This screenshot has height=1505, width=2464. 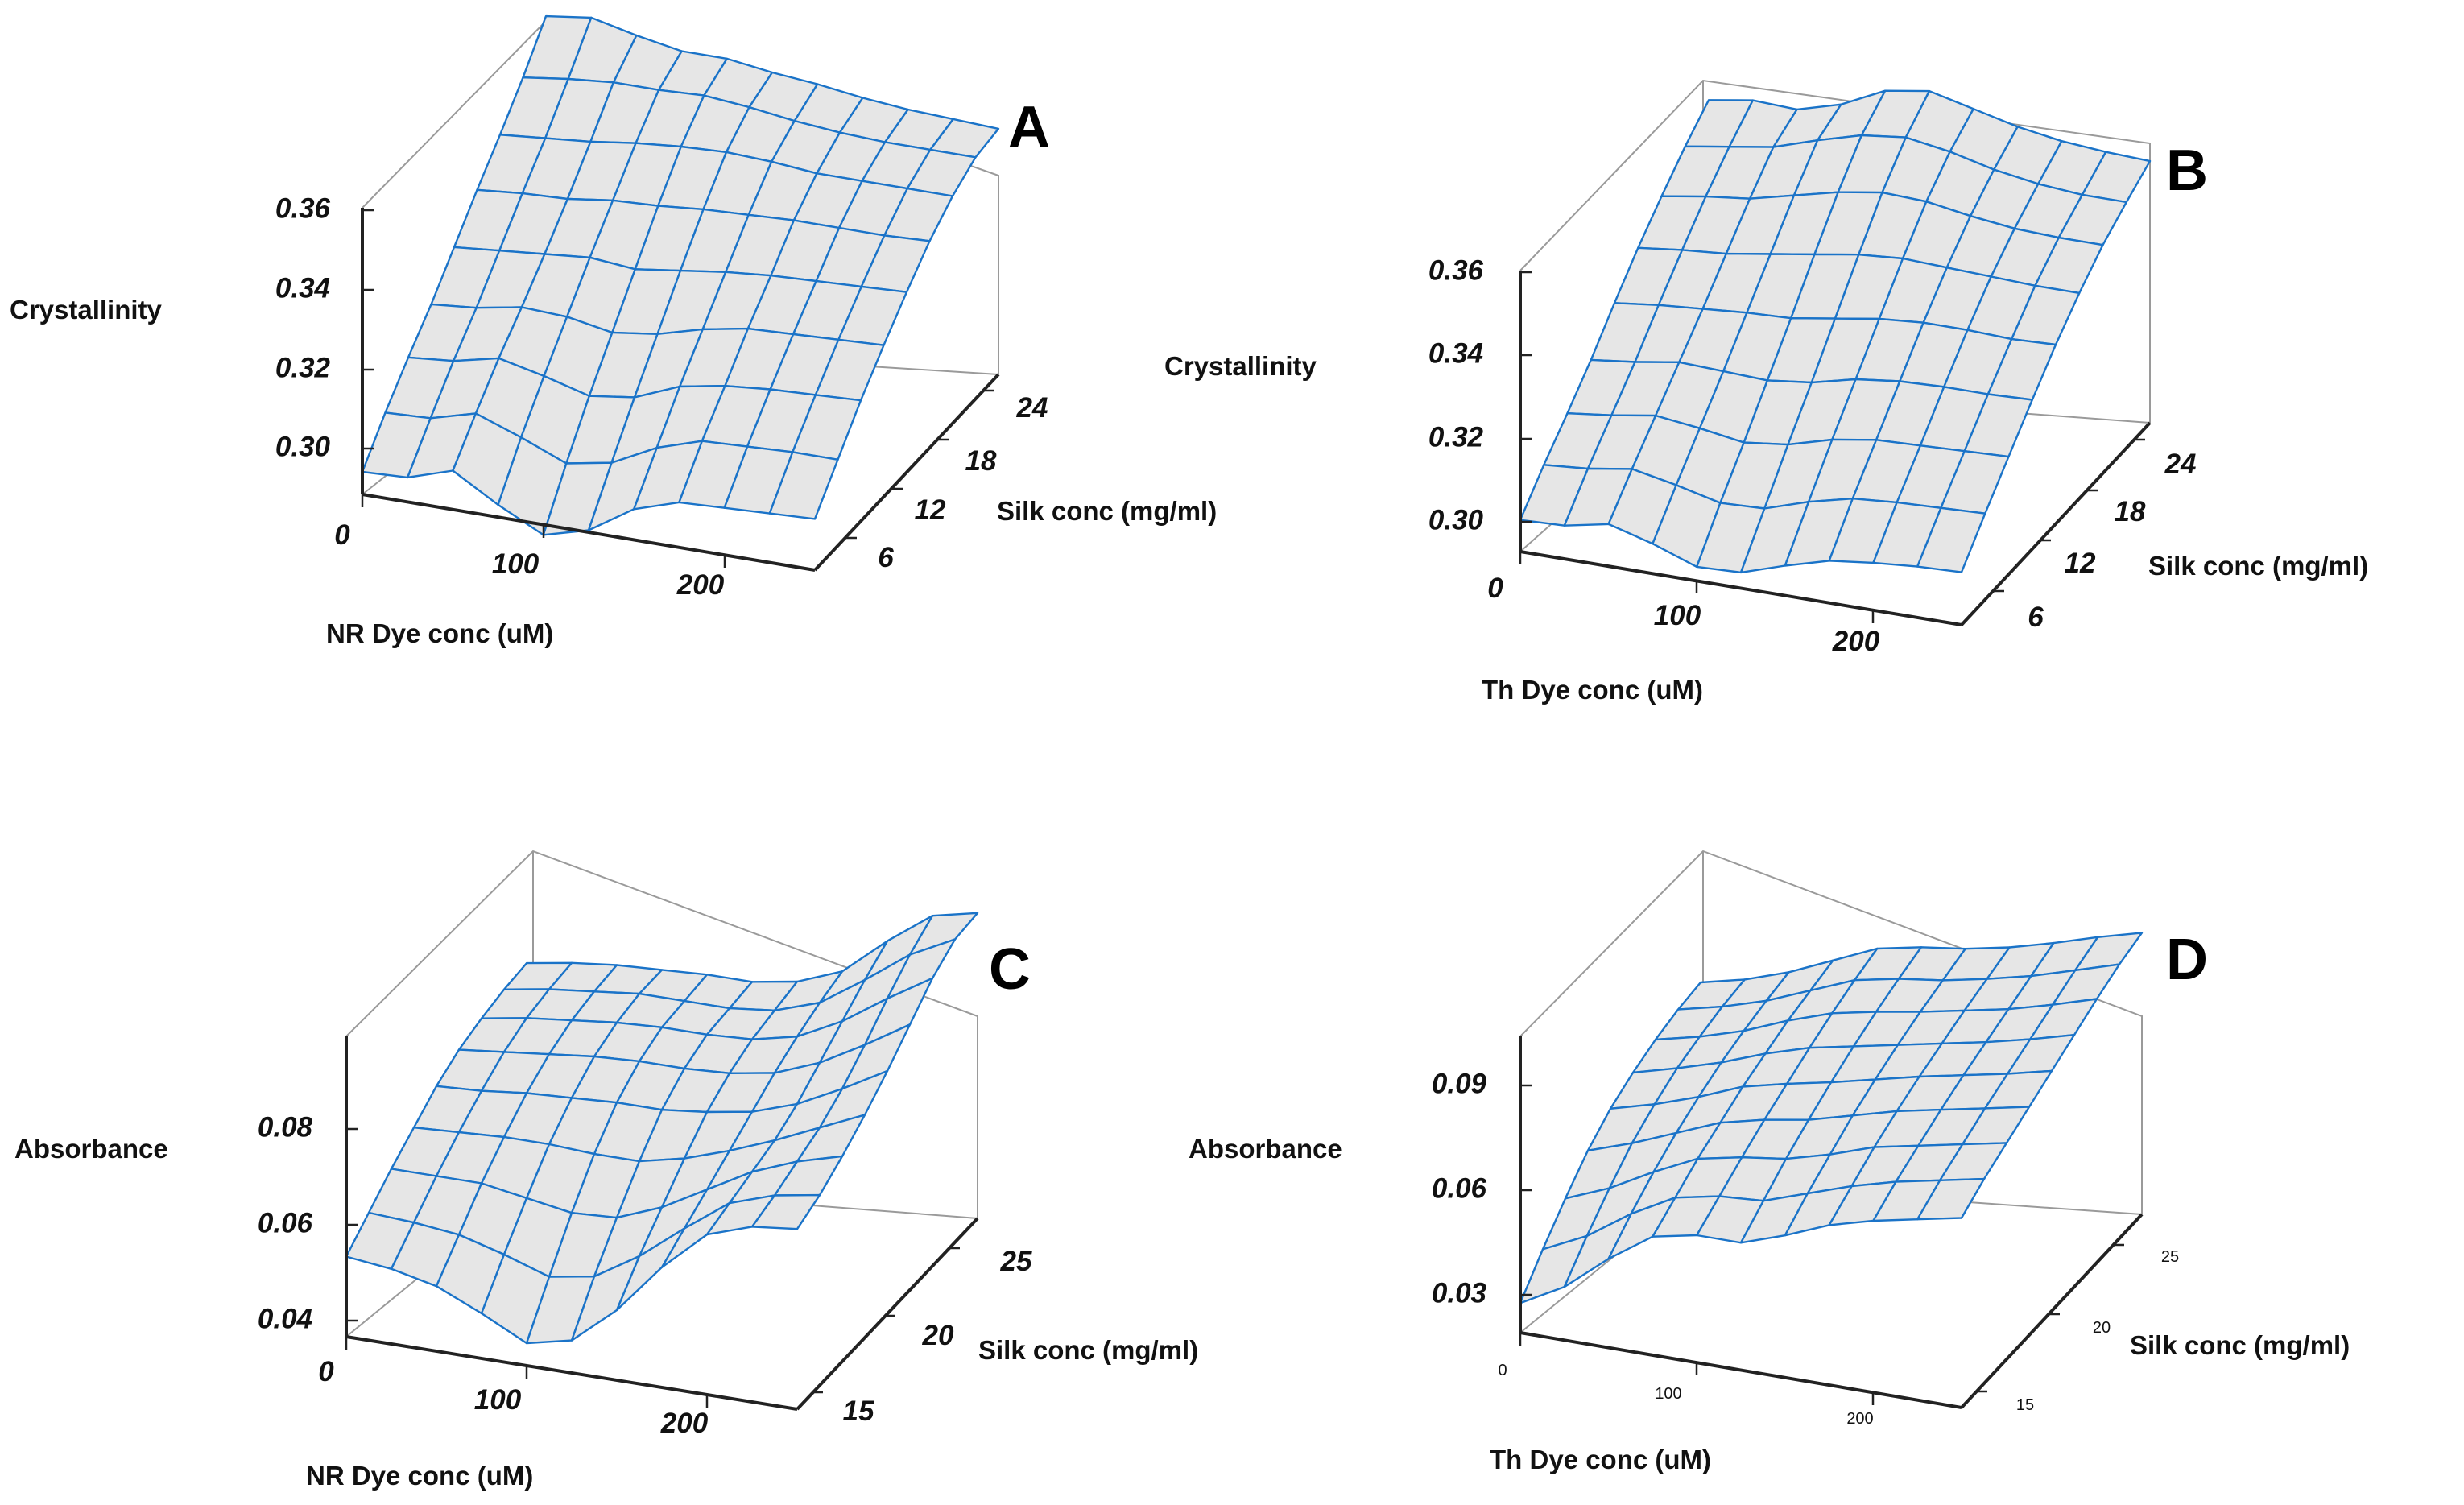 I want to click on z-tick-label: 0.08, so click(x=285, y=1127).